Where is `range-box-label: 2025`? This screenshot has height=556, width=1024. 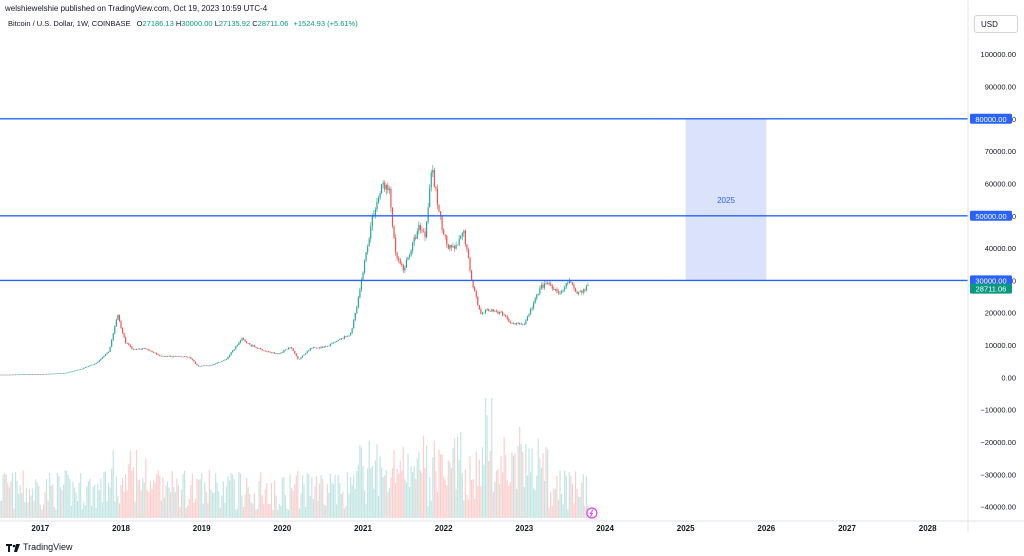
range-box-label: 2025 is located at coordinates (726, 200).